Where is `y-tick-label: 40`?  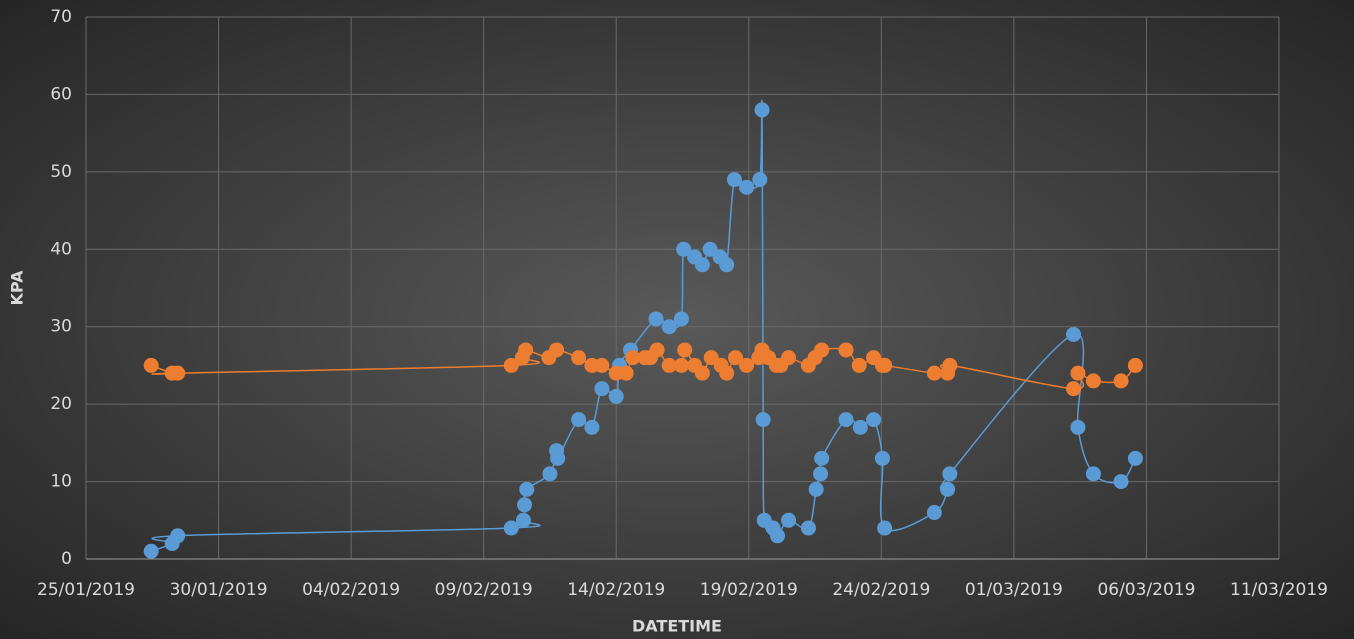
y-tick-label: 40 is located at coordinates (61, 249).